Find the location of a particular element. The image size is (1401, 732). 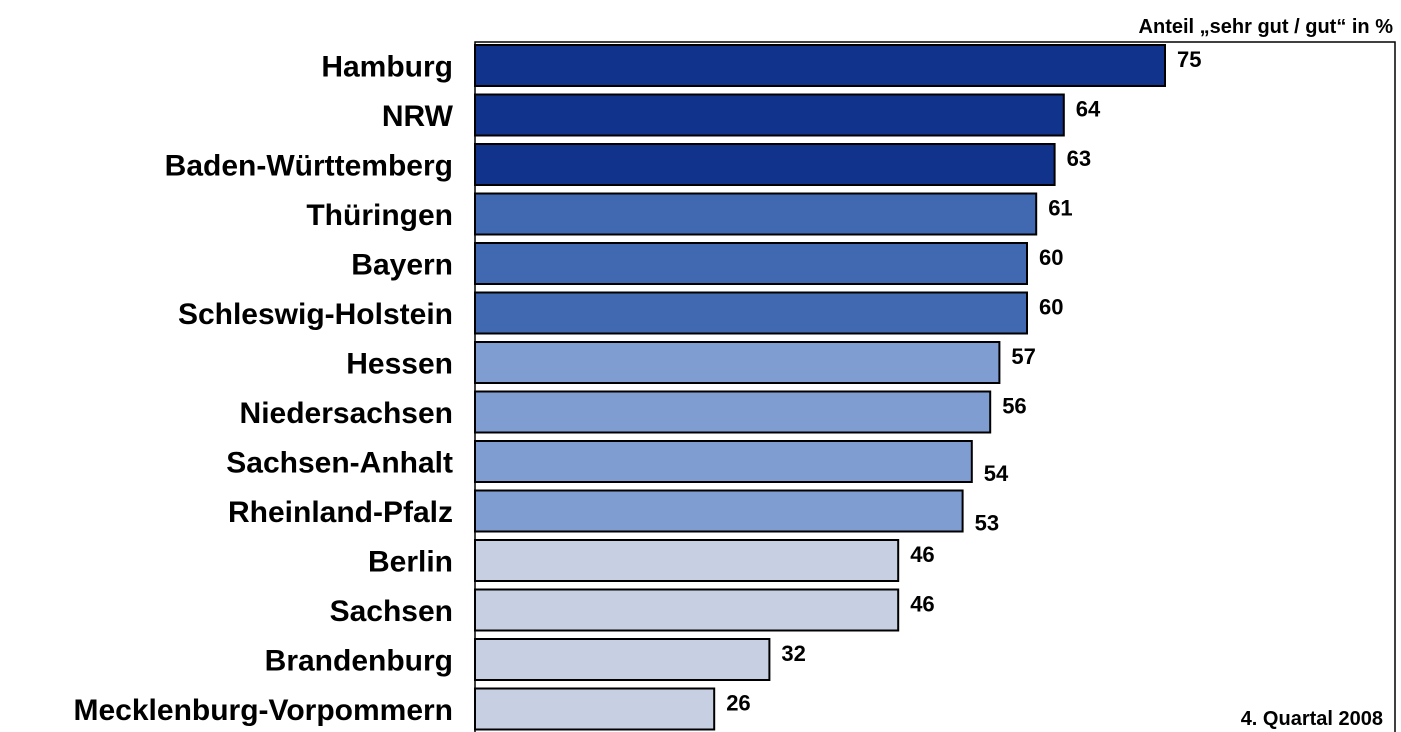

category-label: Rheinland-Pfalz is located at coordinates (340, 512).